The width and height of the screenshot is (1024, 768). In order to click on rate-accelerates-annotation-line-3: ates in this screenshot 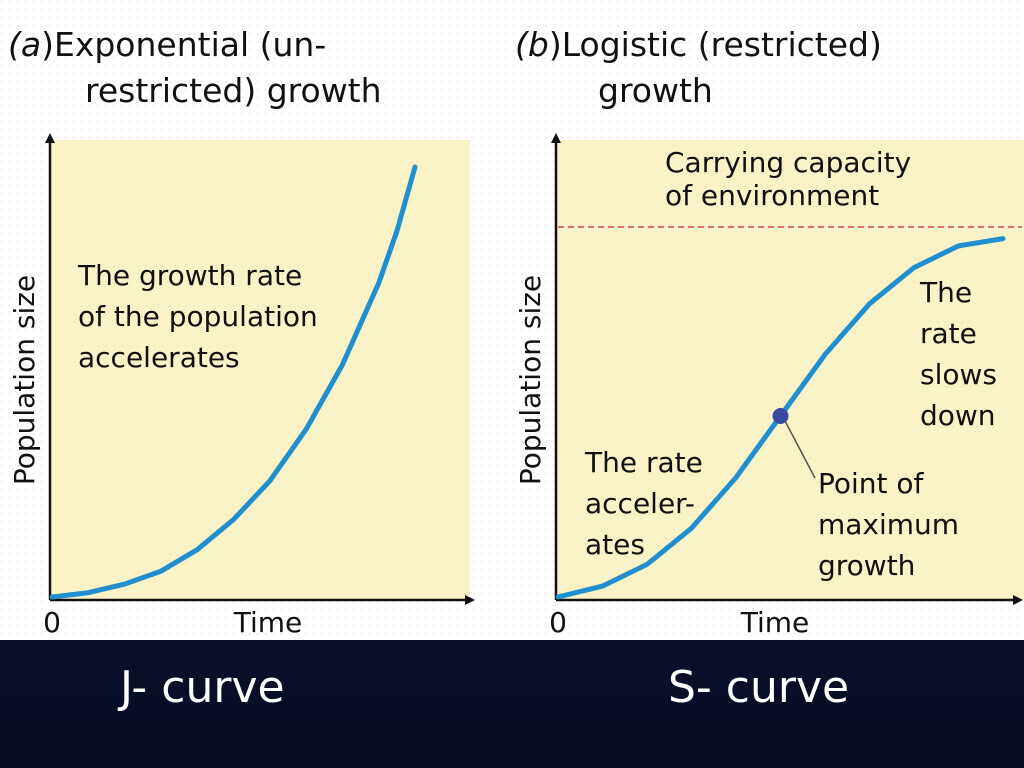, I will do `click(615, 544)`.